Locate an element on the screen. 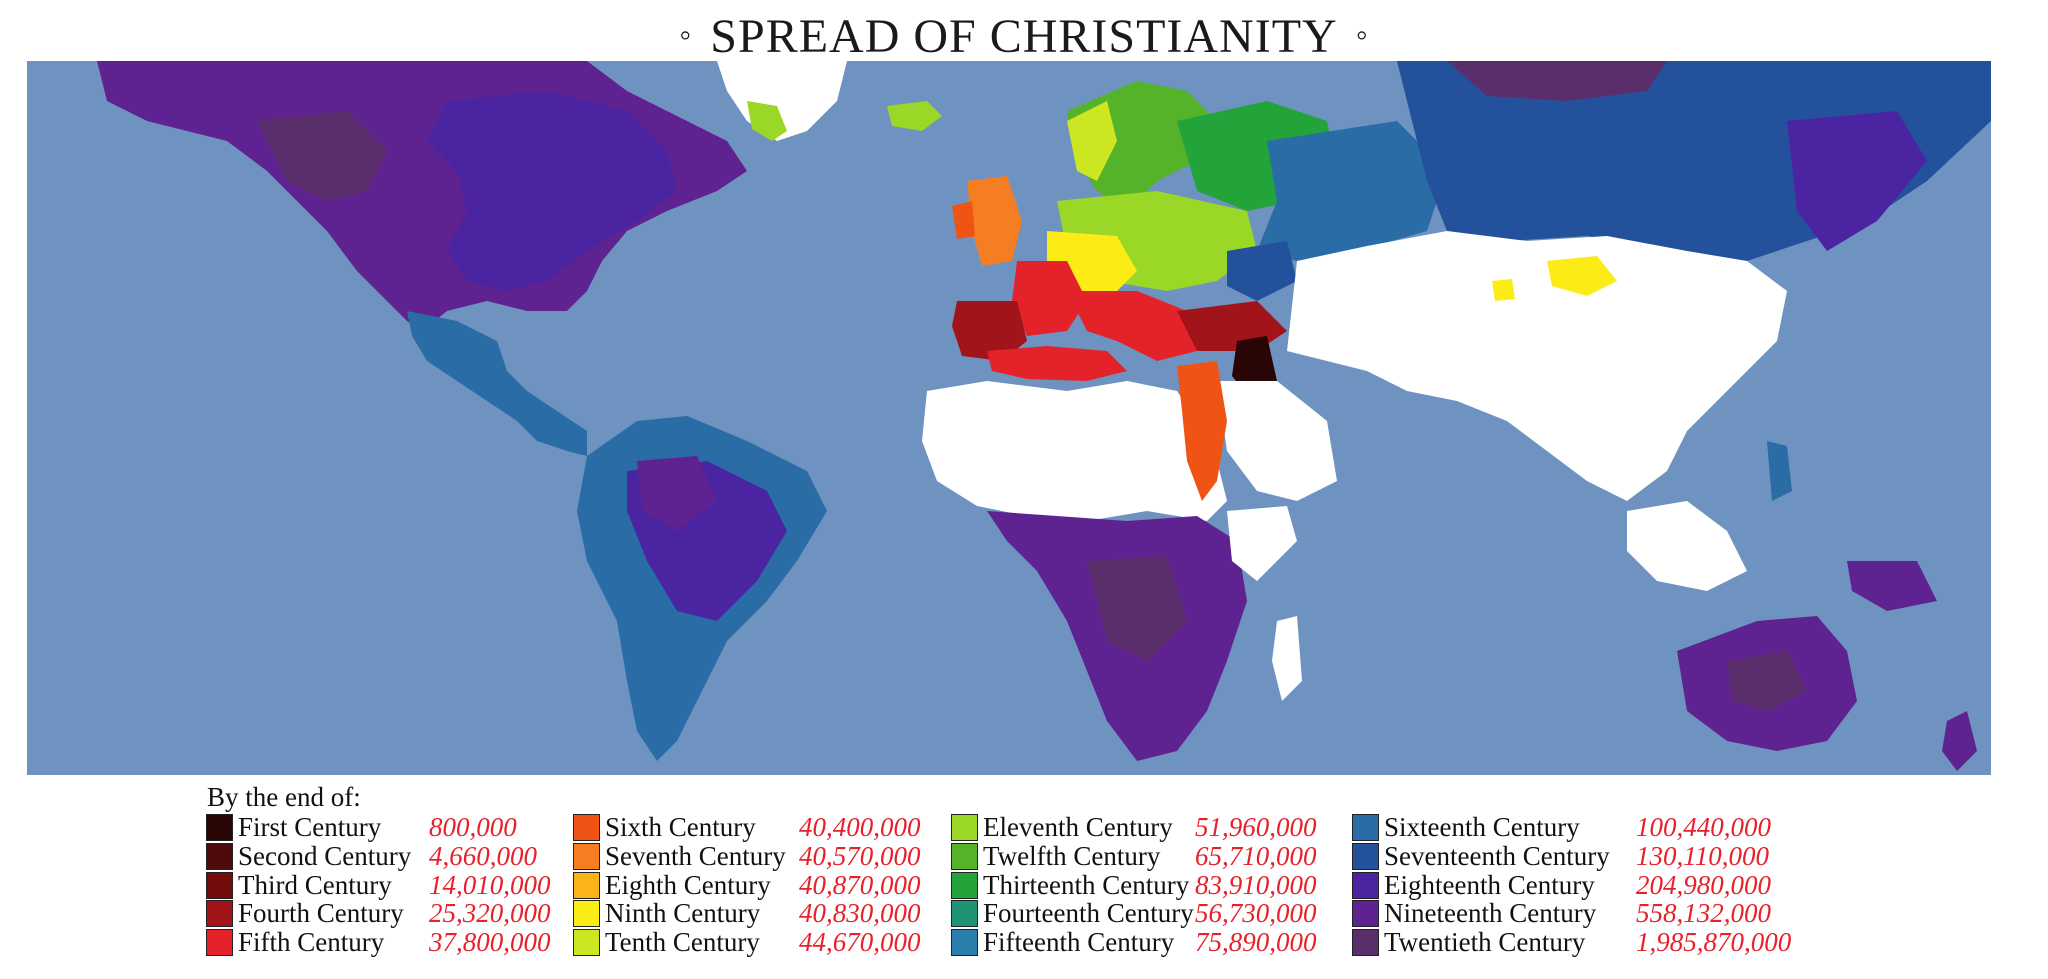 This screenshot has width=2048, height=979. region-egypt is located at coordinates (1202, 431).